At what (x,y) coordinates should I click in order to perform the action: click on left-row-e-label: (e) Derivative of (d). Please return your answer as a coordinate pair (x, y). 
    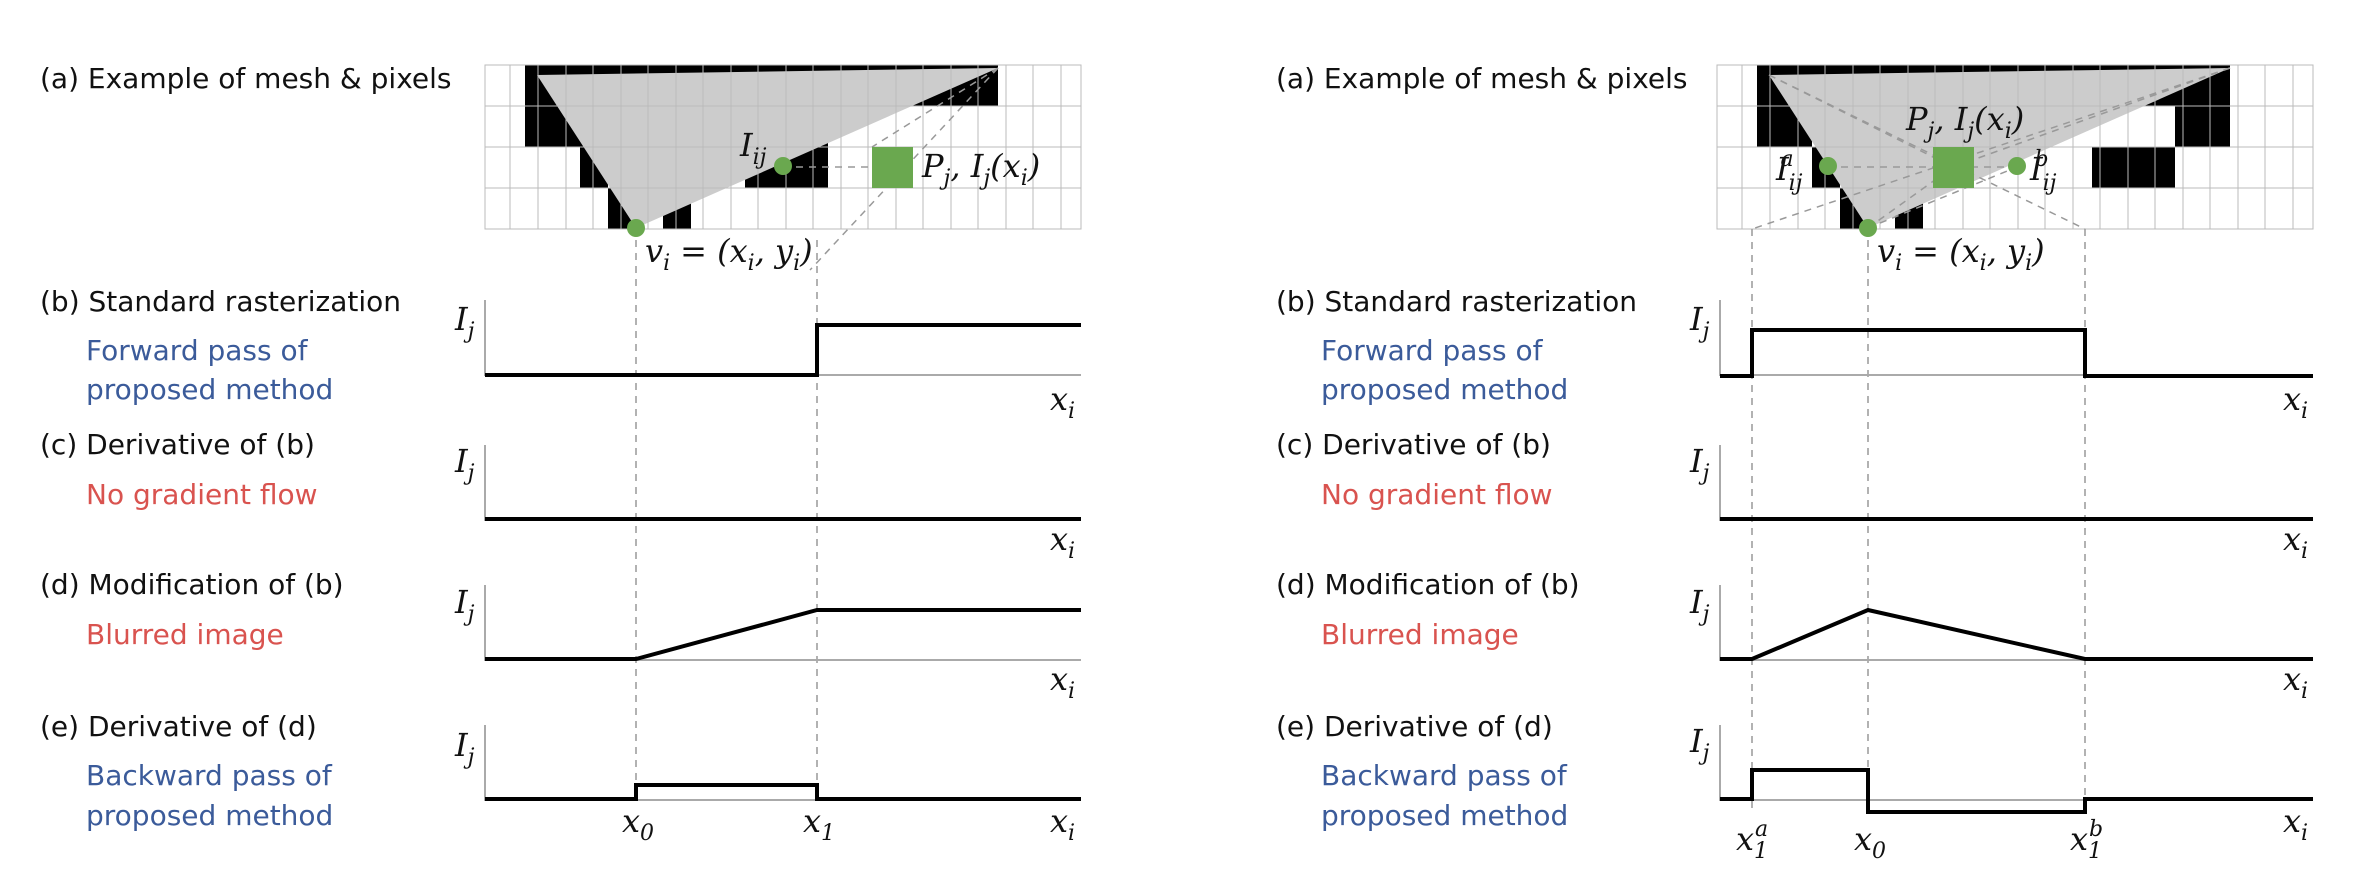
    Looking at the image, I should click on (178, 726).